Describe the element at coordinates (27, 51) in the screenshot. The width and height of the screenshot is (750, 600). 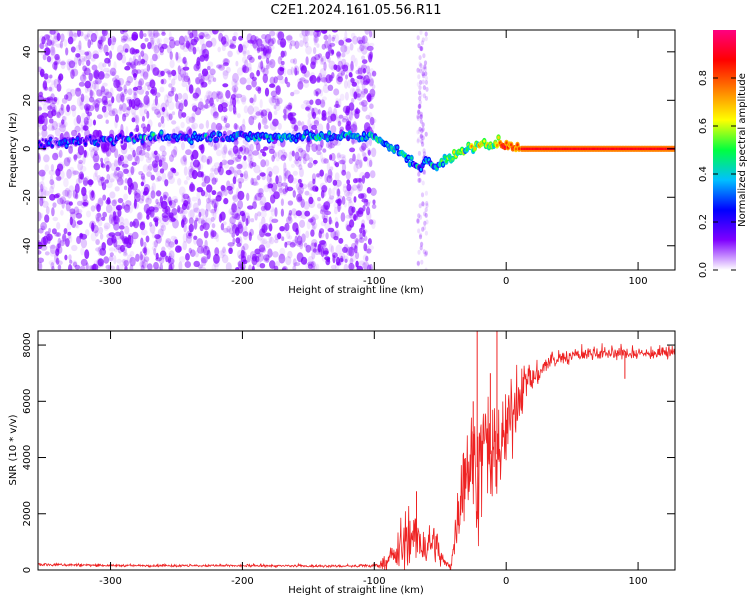
I see `y-tick-label: 40` at that location.